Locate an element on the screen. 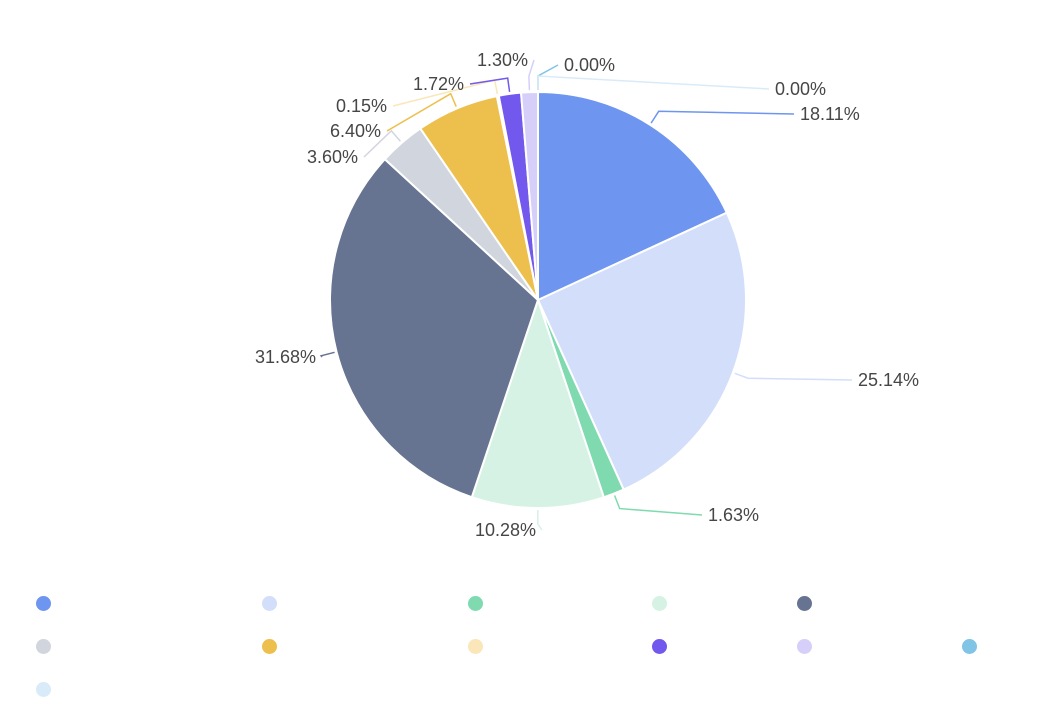 Image resolution: width=1045 pixels, height=720 pixels. slice-label: 18.11% is located at coordinates (830, 114).